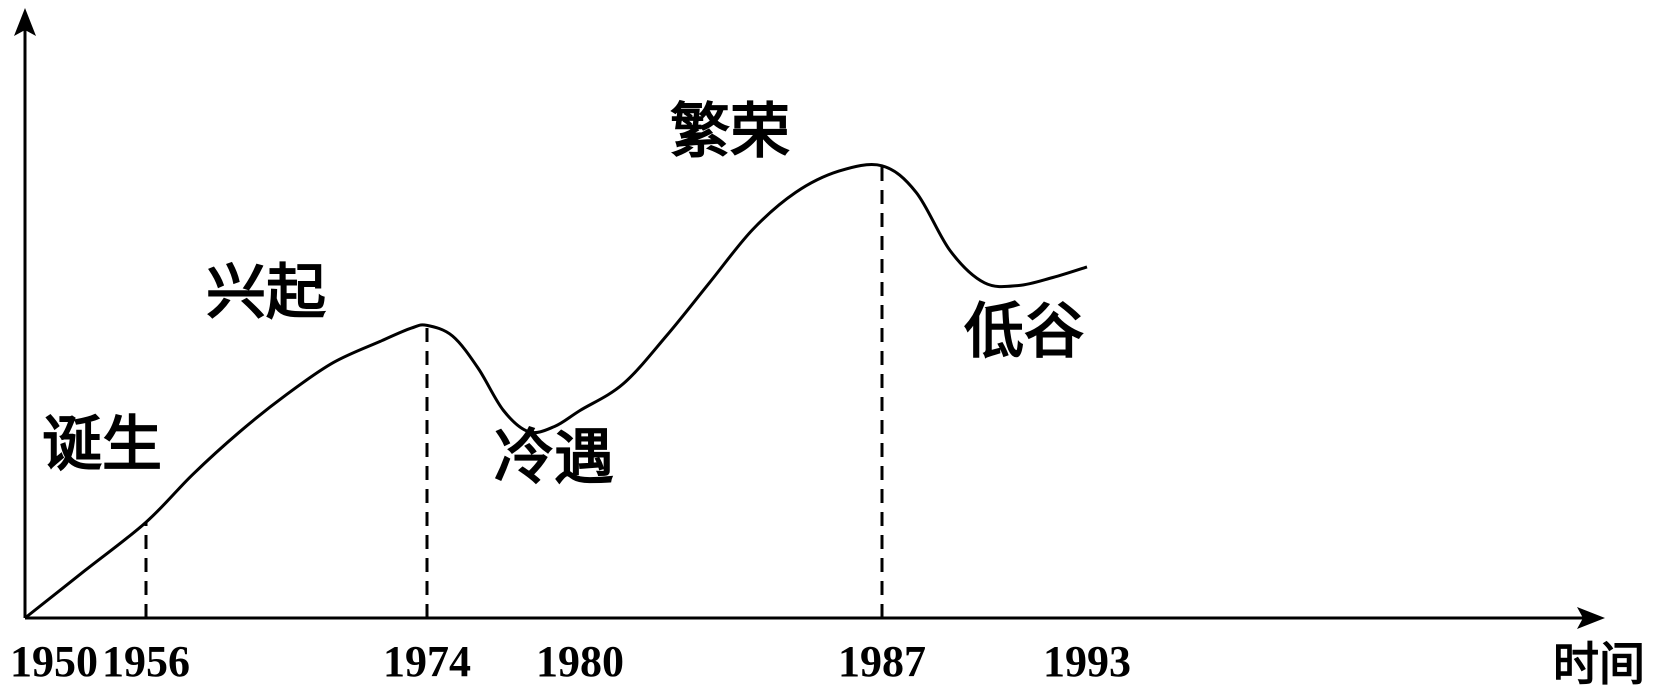 The height and width of the screenshot is (689, 1661). I want to click on x-tick-label: 1956, so click(146, 661).